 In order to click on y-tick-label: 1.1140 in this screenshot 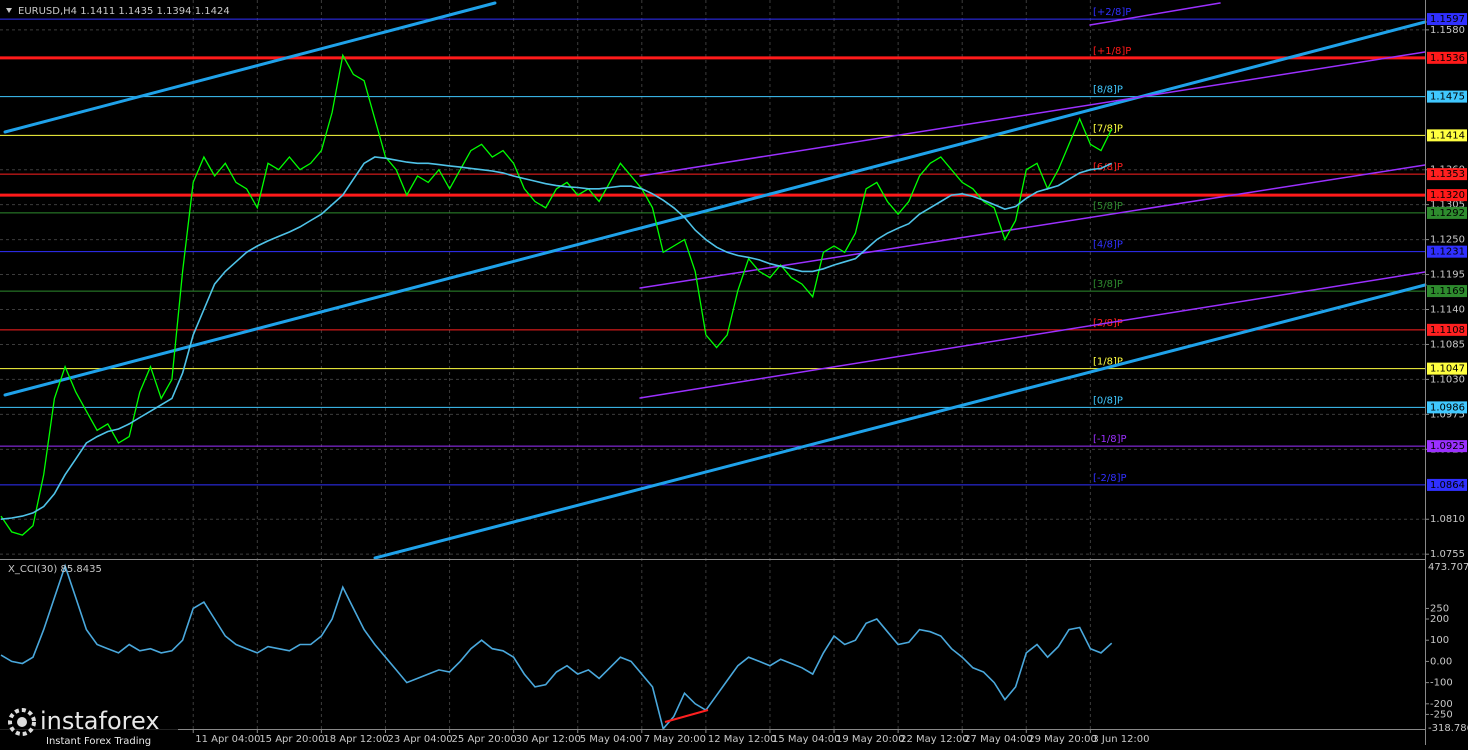, I will do `click(1447, 310)`.